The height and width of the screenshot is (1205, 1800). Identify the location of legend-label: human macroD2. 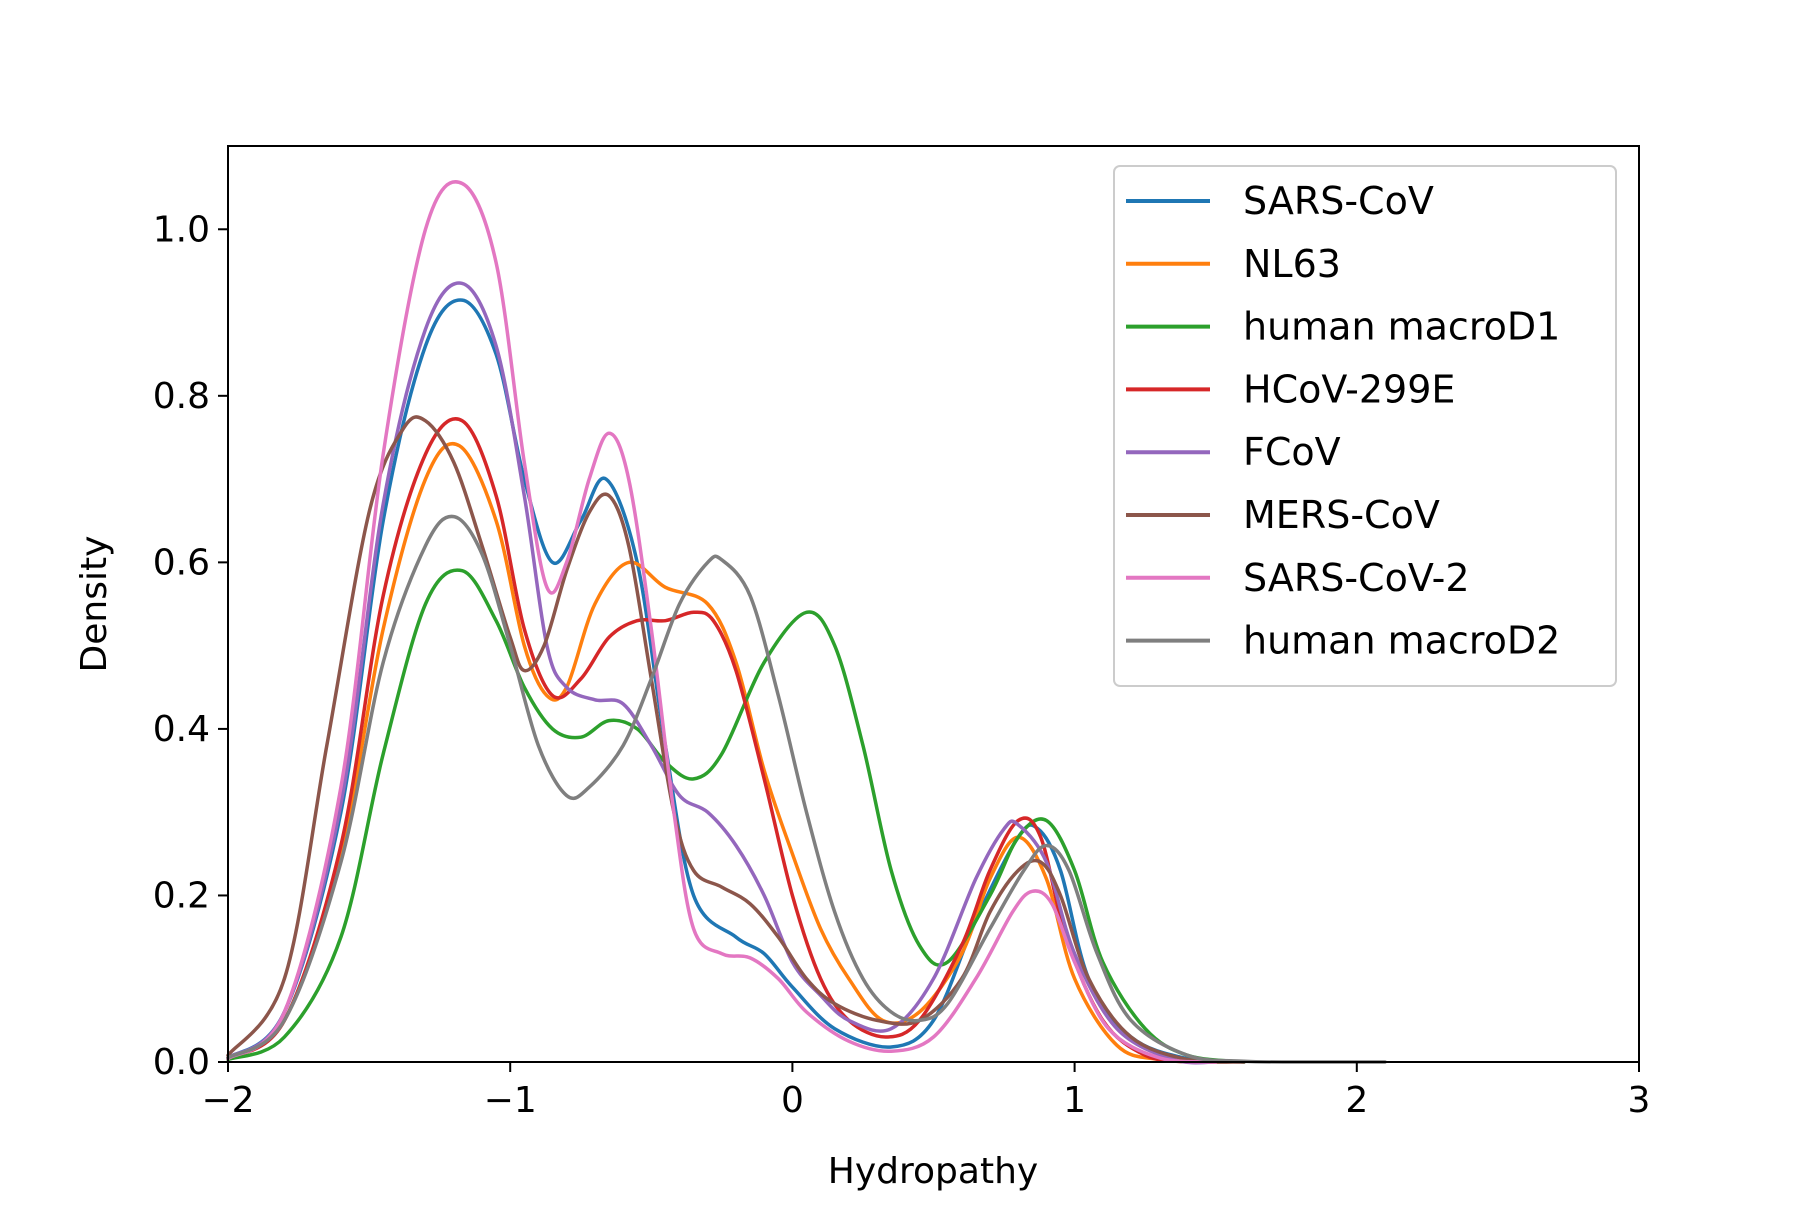
(1401, 641).